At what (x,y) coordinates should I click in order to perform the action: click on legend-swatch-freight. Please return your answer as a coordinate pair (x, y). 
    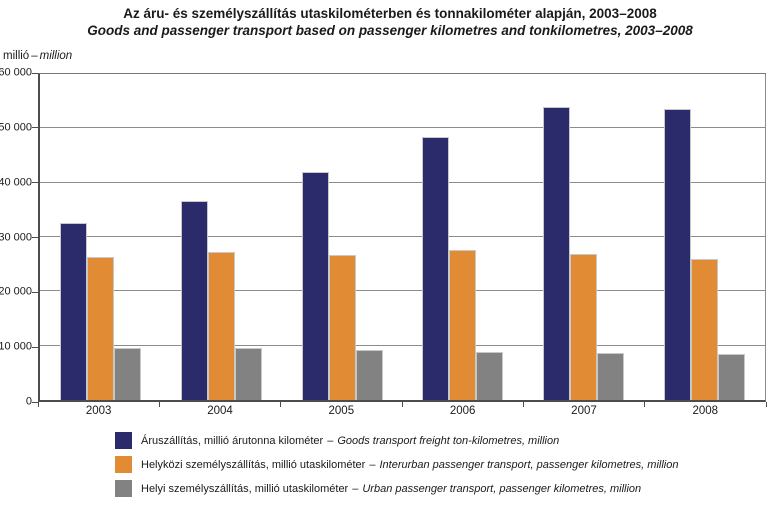
    Looking at the image, I should click on (123, 440).